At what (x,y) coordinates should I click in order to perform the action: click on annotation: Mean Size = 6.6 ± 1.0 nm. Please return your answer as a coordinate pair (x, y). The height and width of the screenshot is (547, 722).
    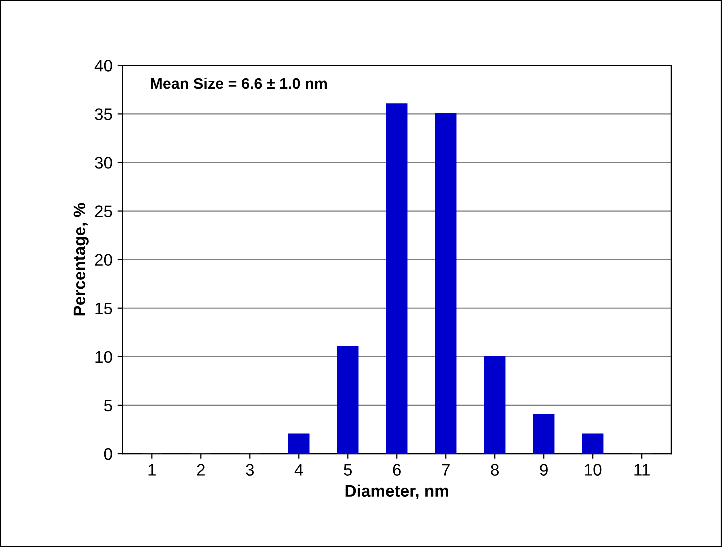
    Looking at the image, I should click on (239, 84).